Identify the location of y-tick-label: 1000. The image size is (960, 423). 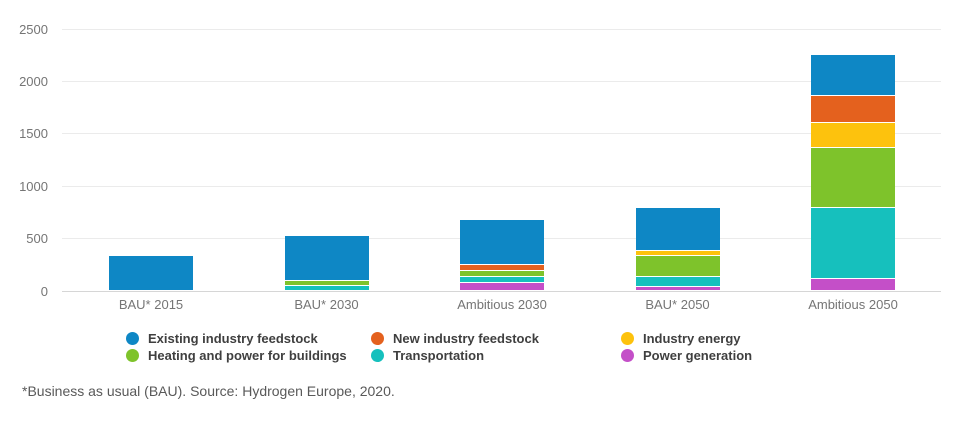
(33, 186).